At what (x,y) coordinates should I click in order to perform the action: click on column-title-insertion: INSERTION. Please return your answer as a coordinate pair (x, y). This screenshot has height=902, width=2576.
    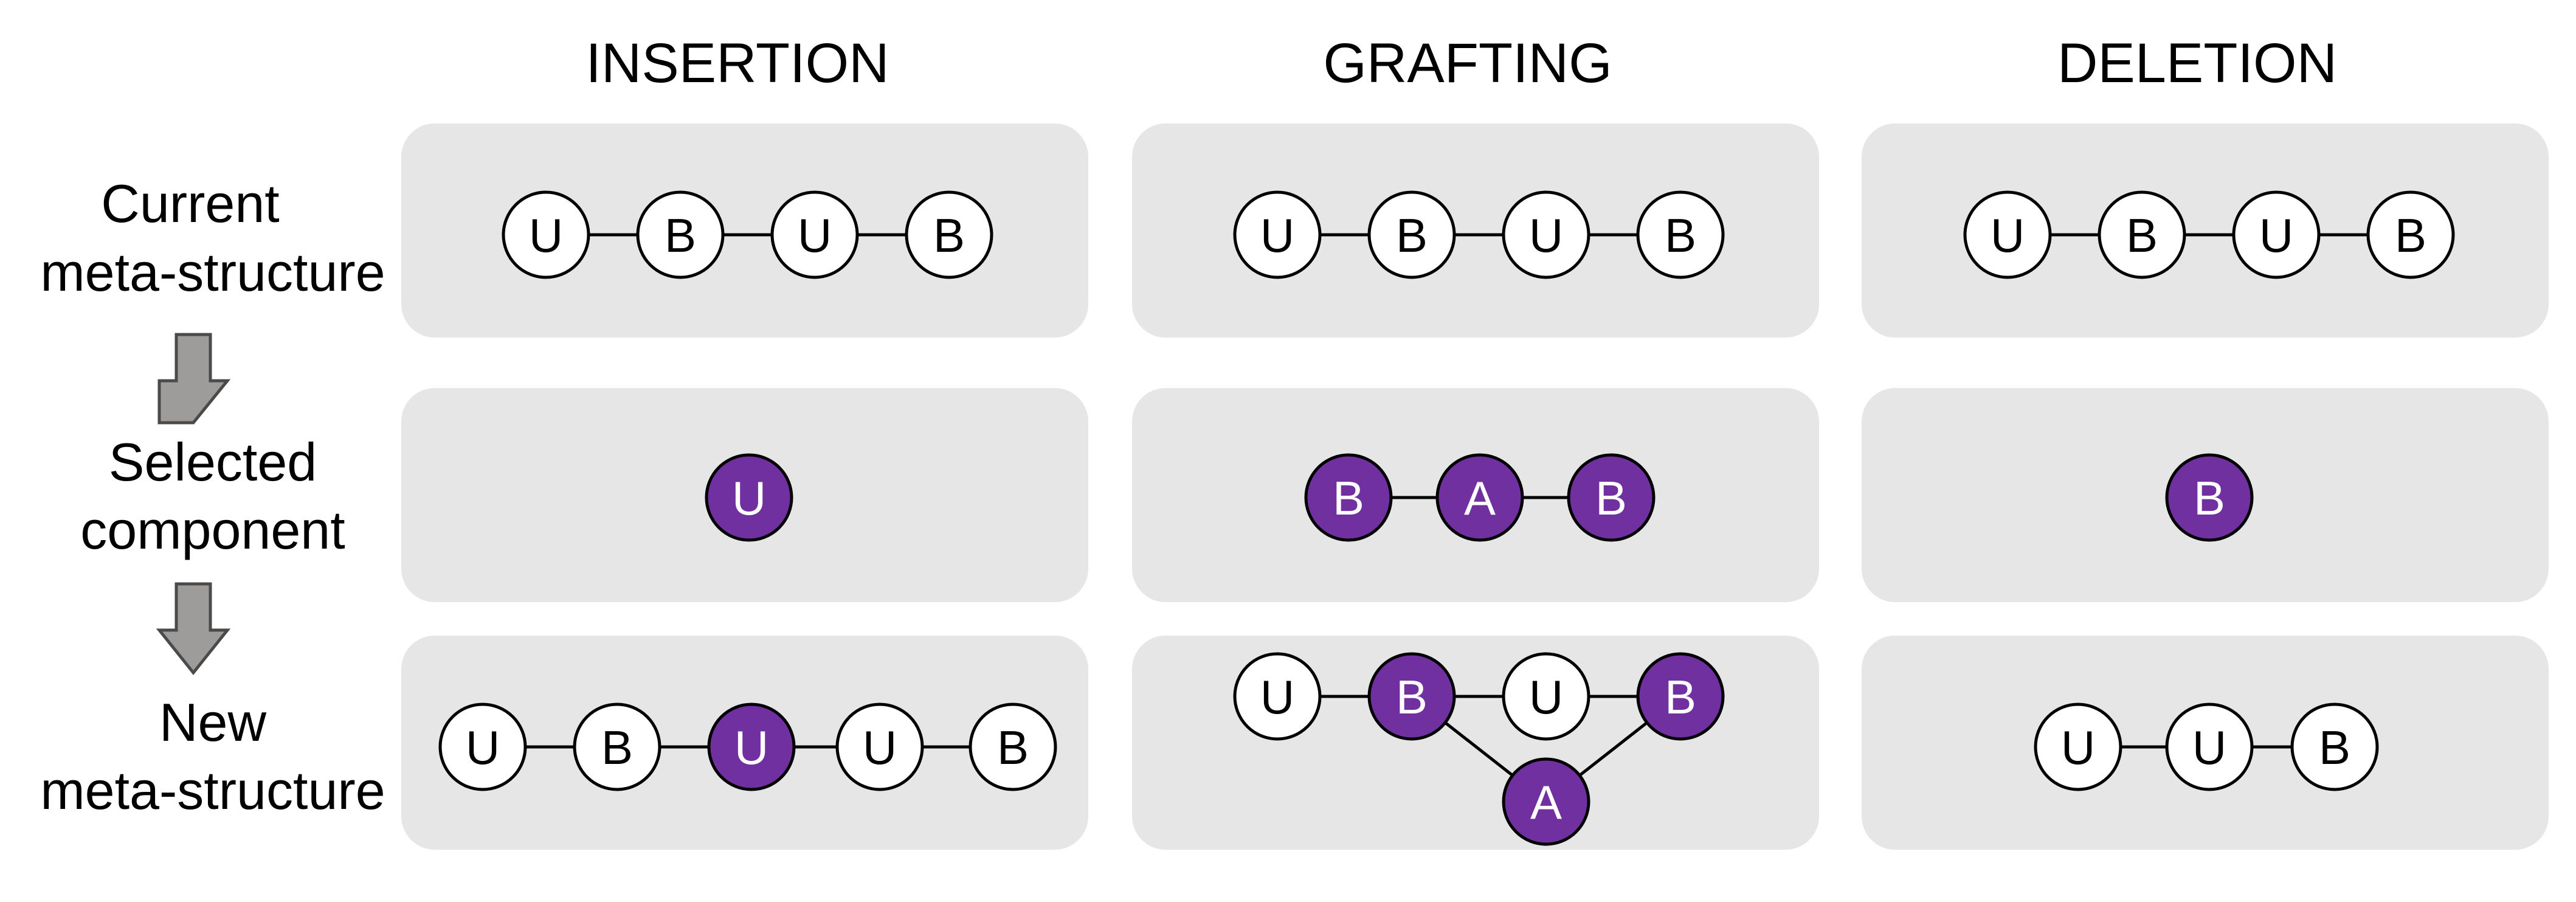
    Looking at the image, I should click on (737, 63).